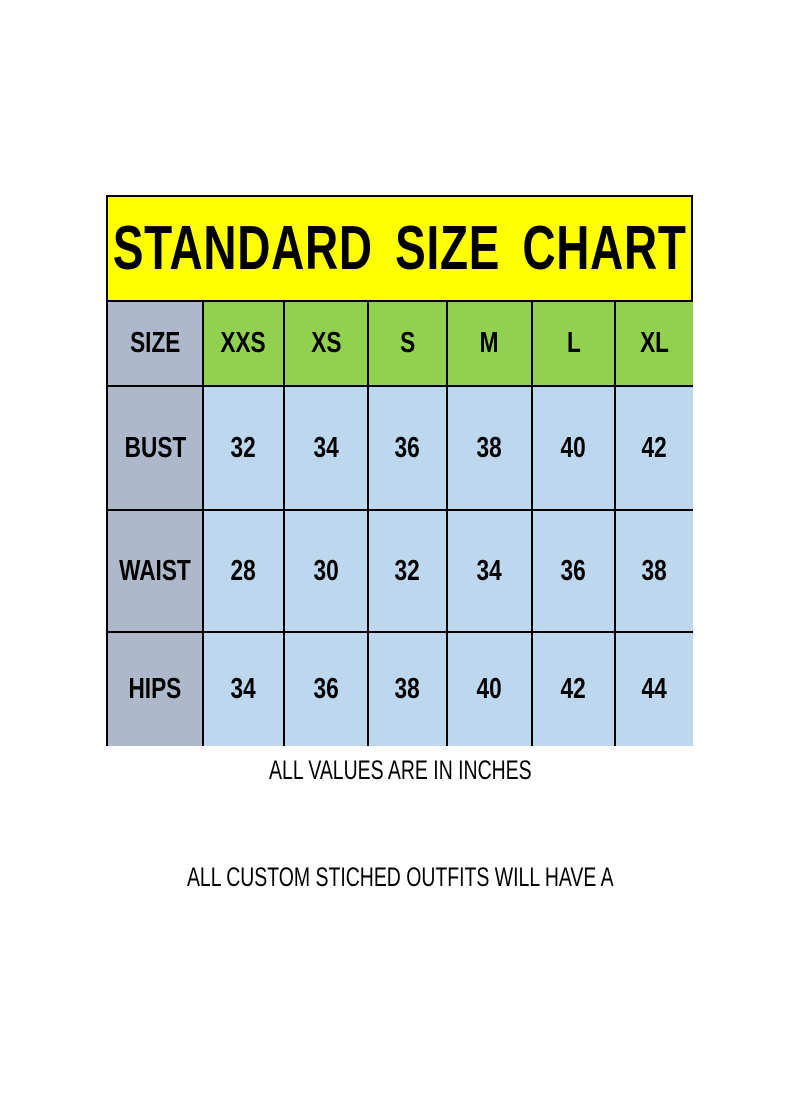  I want to click on size-header-m: M, so click(490, 344).